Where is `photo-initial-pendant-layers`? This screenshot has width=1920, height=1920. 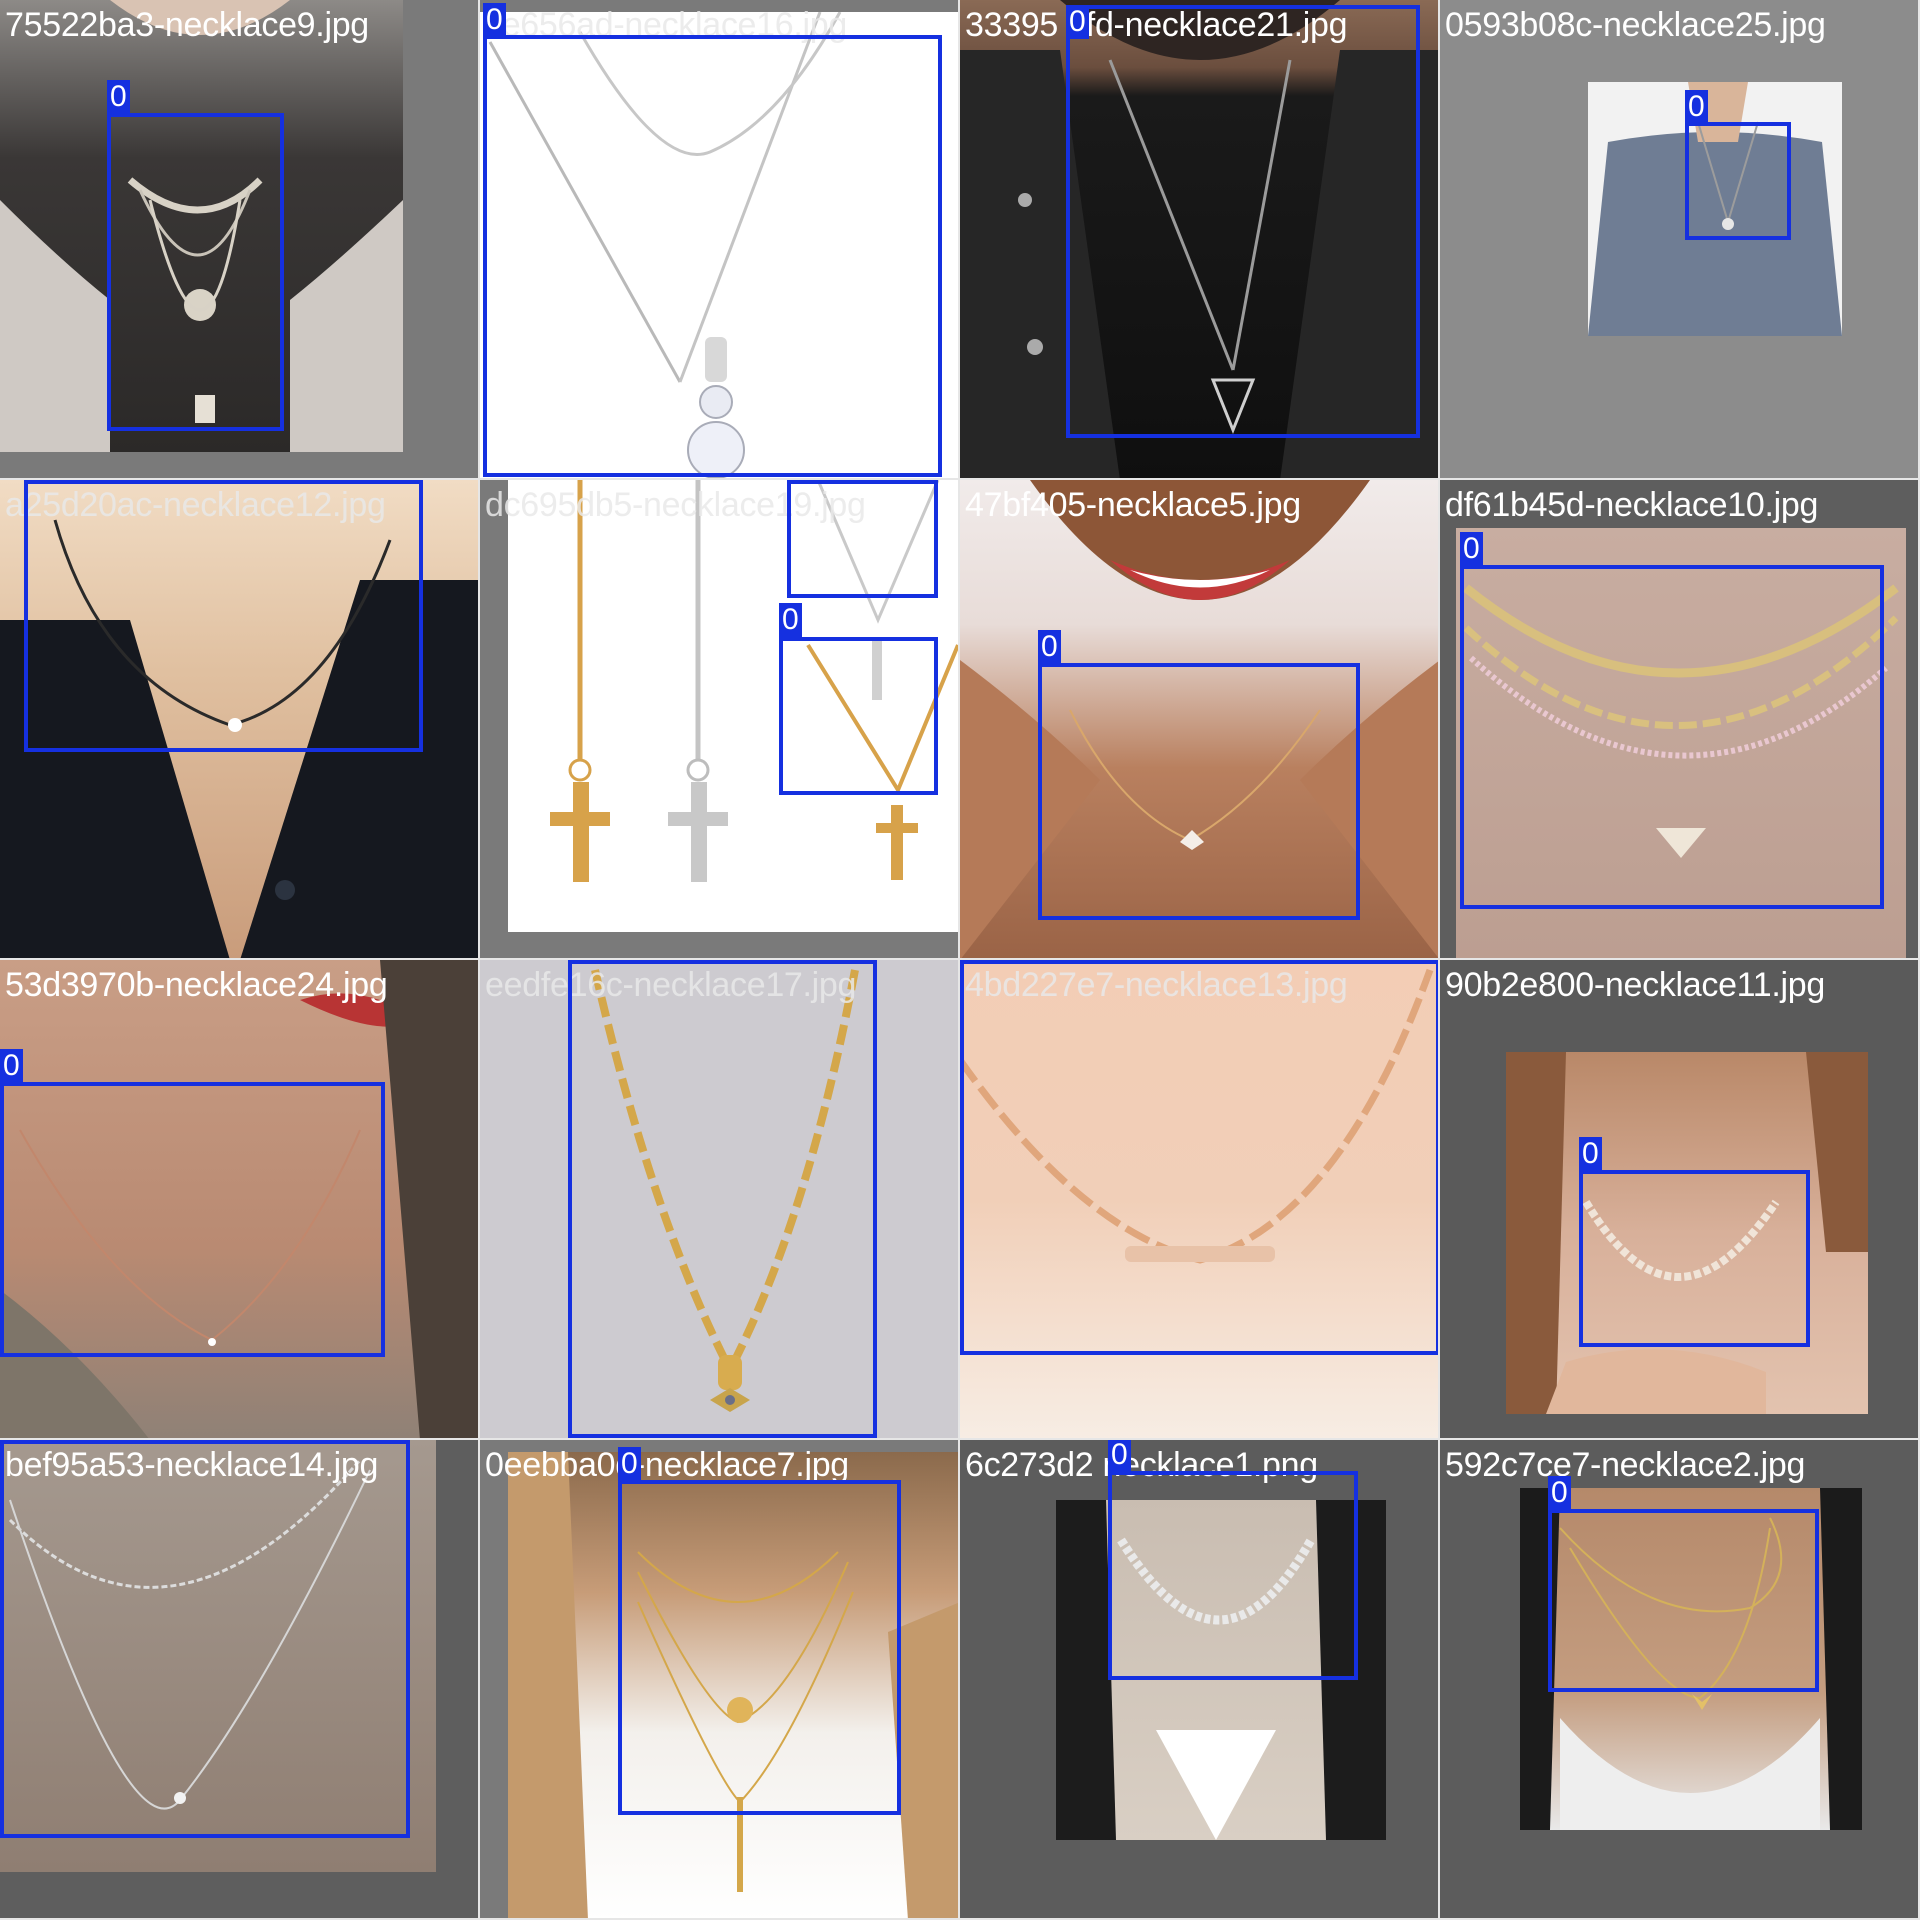 photo-initial-pendant-layers is located at coordinates (733, 1685).